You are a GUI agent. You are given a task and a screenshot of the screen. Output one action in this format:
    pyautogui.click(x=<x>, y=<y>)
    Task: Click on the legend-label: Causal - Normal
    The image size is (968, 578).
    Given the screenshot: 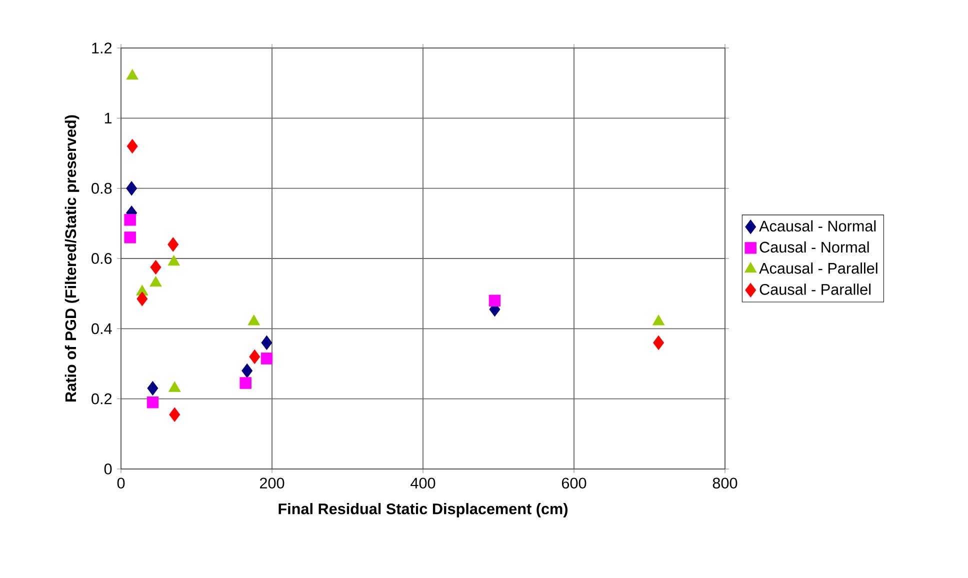 What is the action you would take?
    pyautogui.click(x=814, y=247)
    